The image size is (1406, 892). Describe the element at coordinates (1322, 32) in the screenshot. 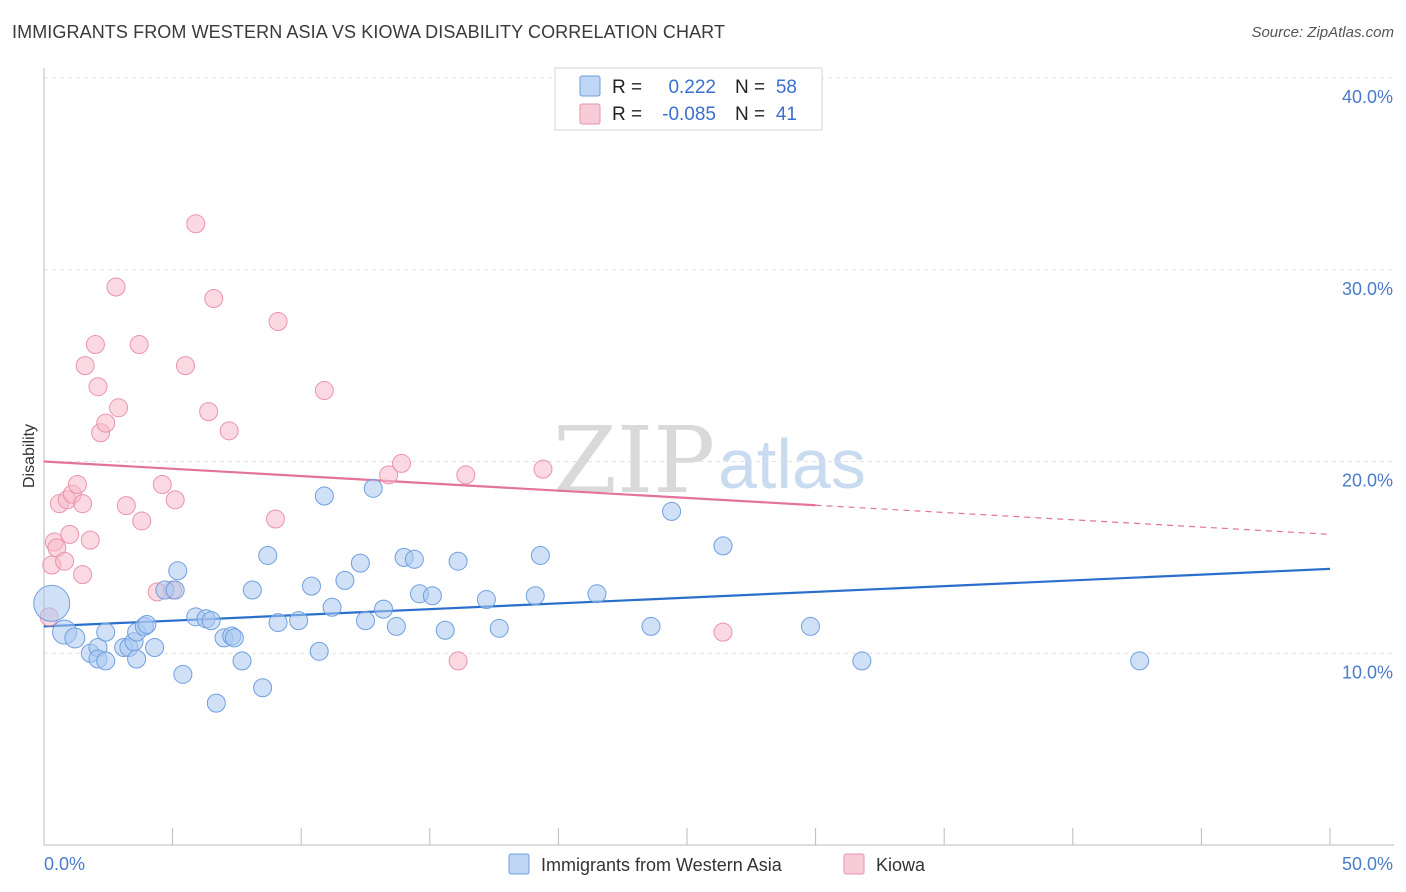

I see `source-label: Source: ZipAtlas.com` at that location.